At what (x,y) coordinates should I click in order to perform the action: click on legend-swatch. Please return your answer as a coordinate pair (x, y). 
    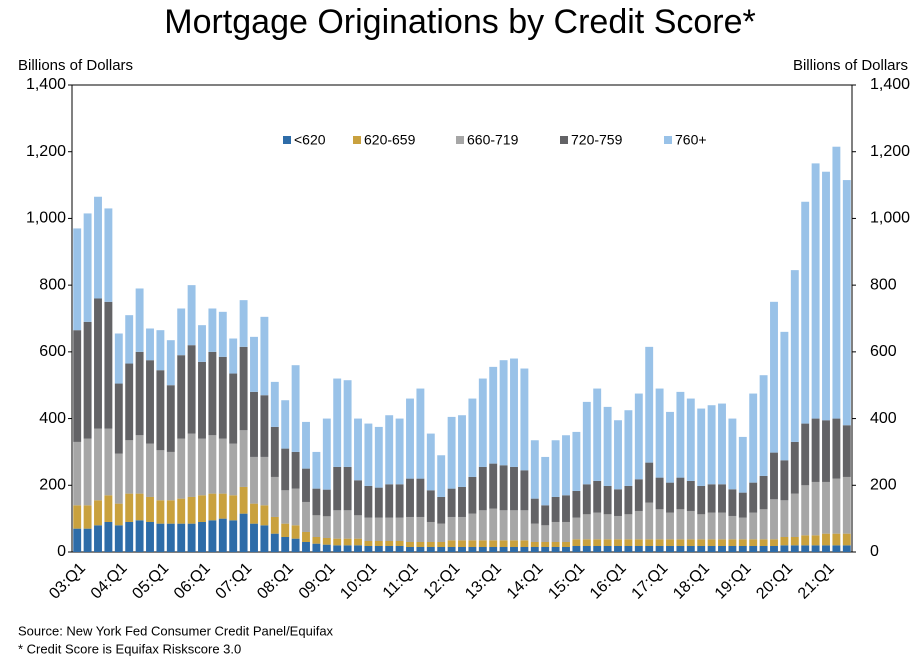
    Looking at the image, I should click on (287, 140).